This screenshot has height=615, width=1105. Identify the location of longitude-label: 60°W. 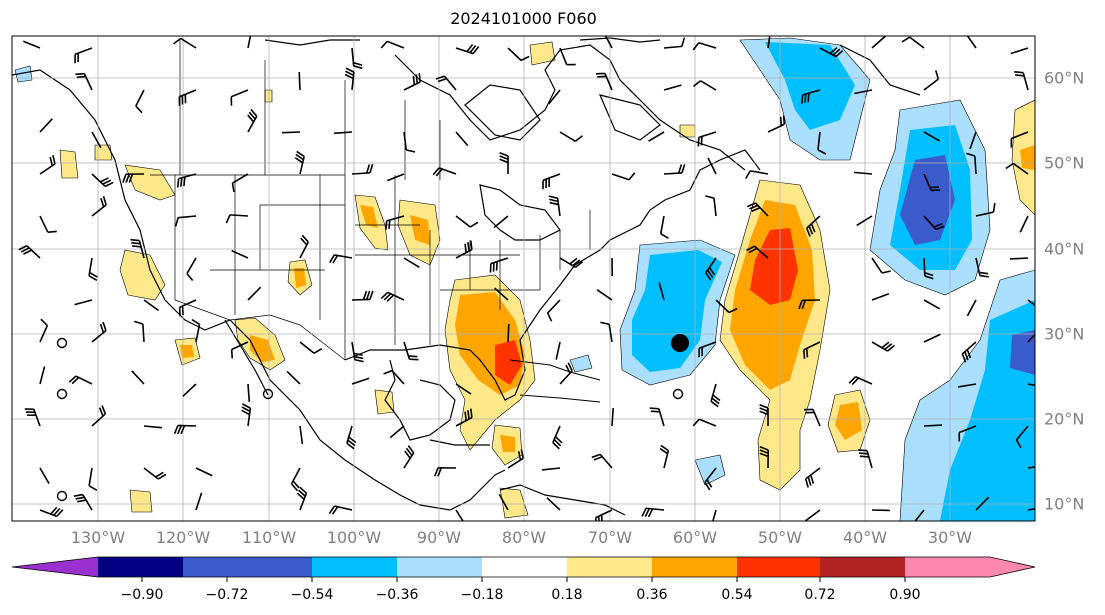
(695, 537).